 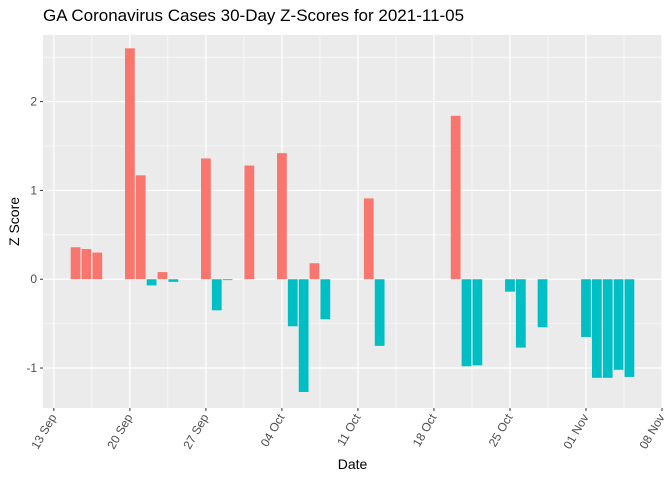 I want to click on x-tick-label: 20 Sep, so click(x=119, y=431).